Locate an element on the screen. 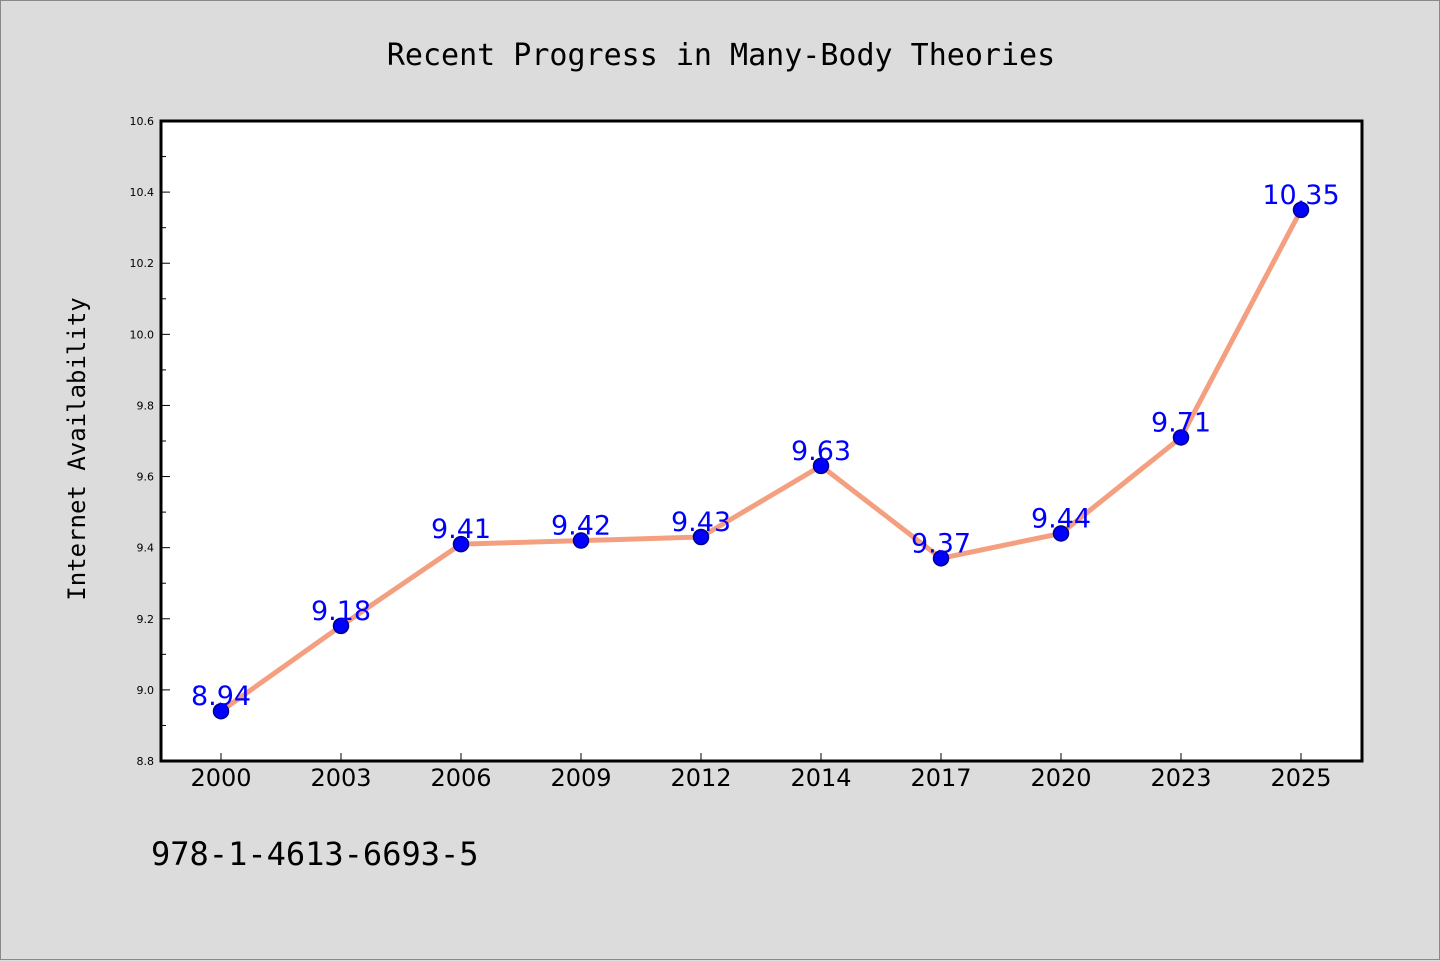 This screenshot has height=961, width=1440. x-tick-label: 2014 is located at coordinates (820, 778).